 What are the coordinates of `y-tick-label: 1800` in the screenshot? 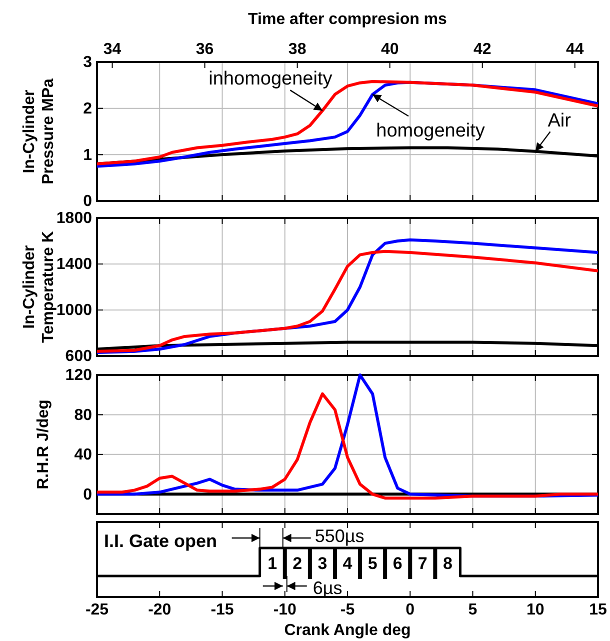 It's located at (74, 219).